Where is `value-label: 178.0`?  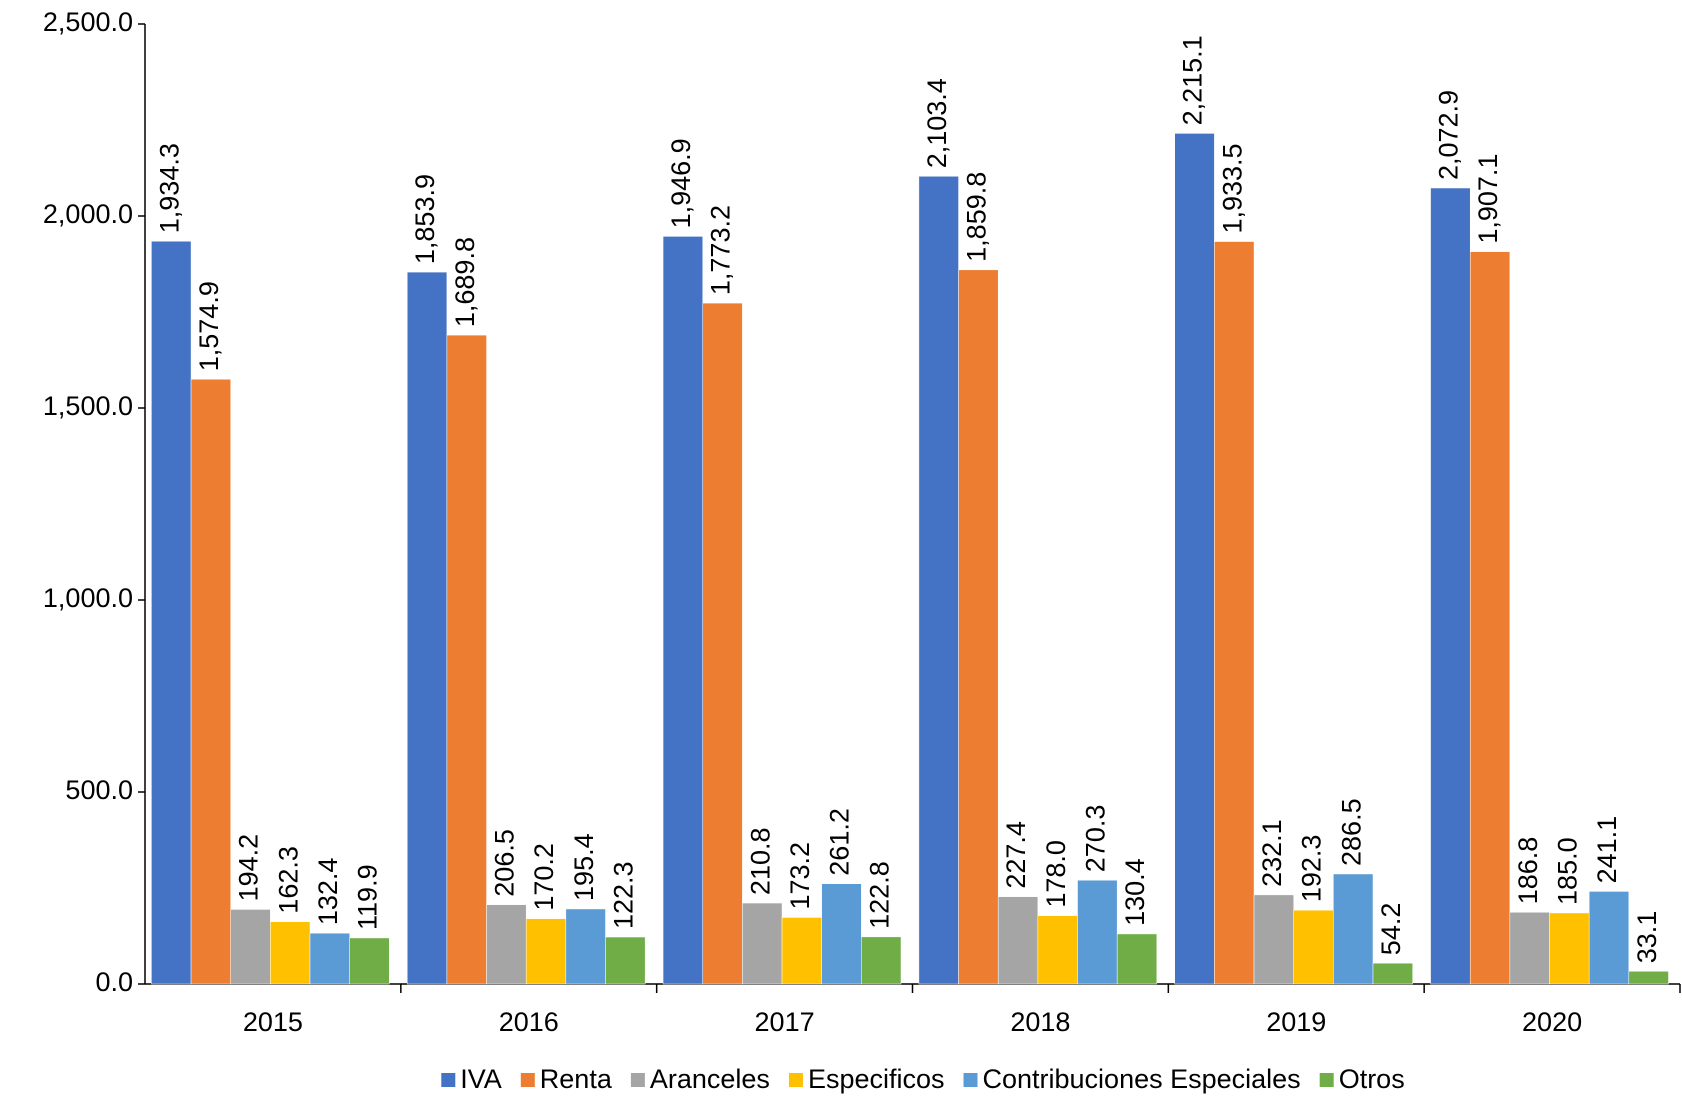
value-label: 178.0 is located at coordinates (1056, 874).